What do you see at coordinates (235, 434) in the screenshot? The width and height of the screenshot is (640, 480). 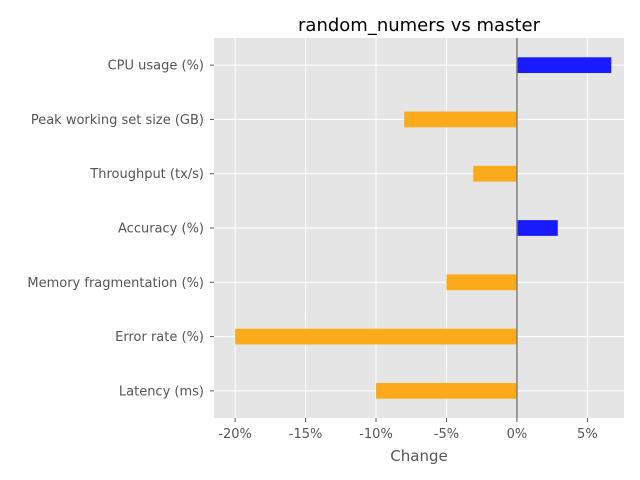 I see `x-tick-label: -20%` at bounding box center [235, 434].